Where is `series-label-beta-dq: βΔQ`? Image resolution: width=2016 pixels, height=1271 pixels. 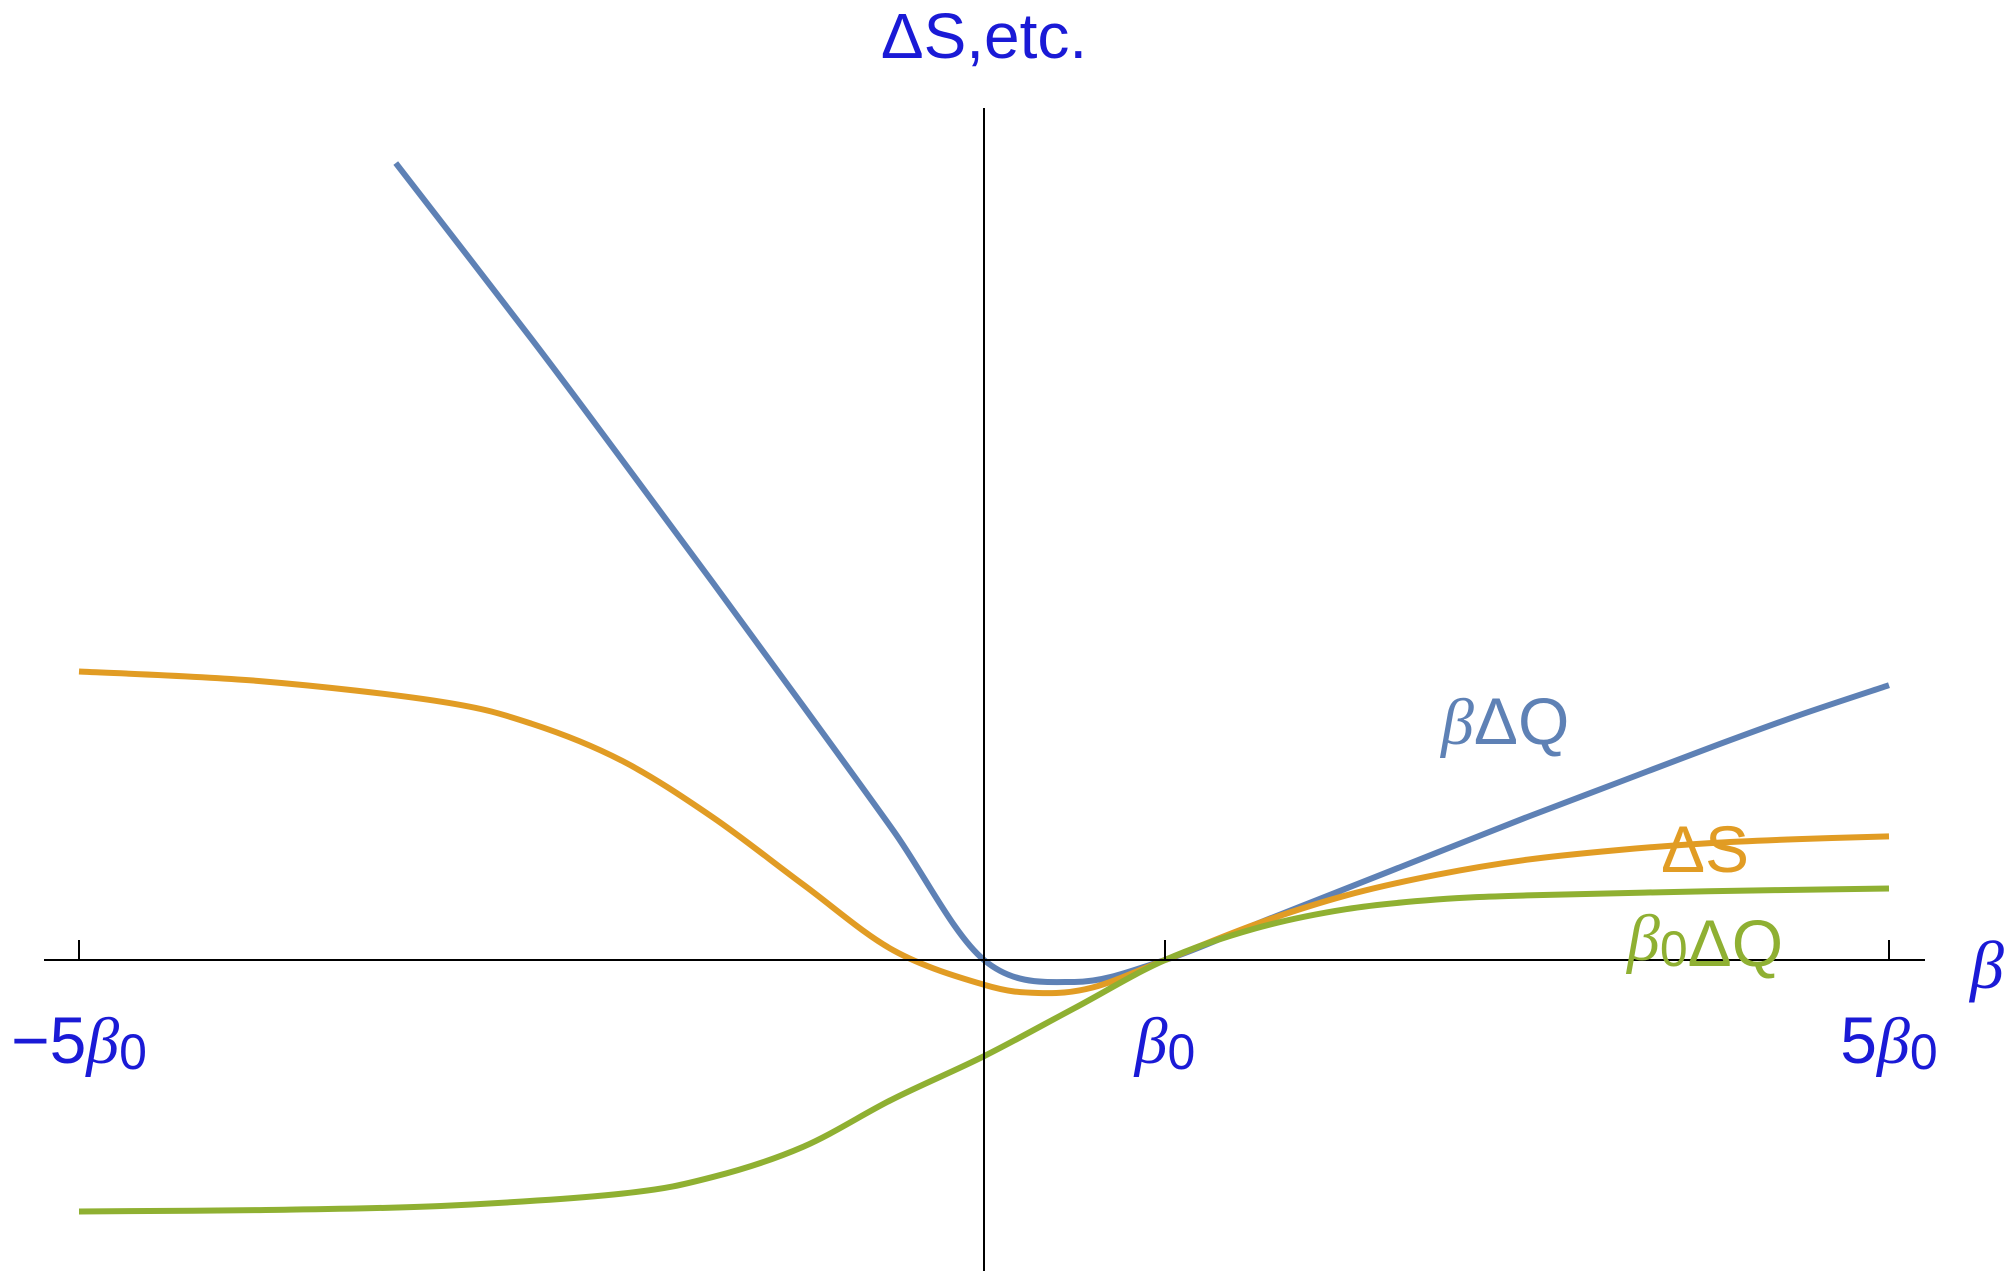
series-label-beta-dq: βΔQ is located at coordinates (1504, 721).